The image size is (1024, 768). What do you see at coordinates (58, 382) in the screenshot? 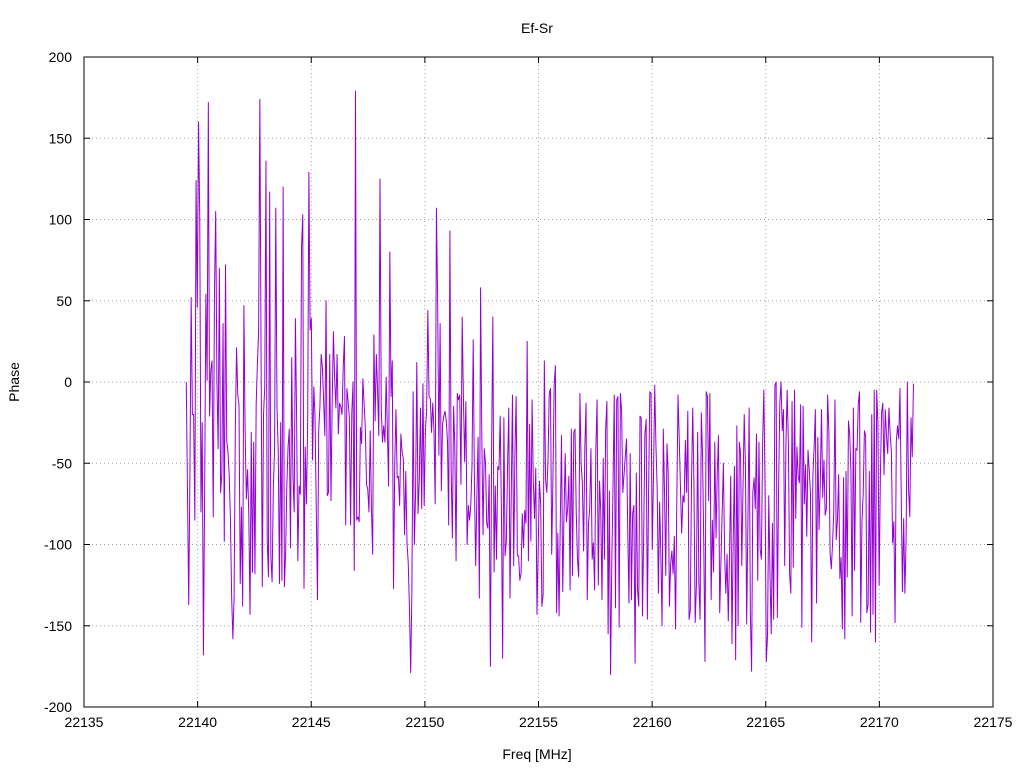
I see `y-axis-tick-labels: -200 -150 -100 -50 0 50 100 150 200` at bounding box center [58, 382].